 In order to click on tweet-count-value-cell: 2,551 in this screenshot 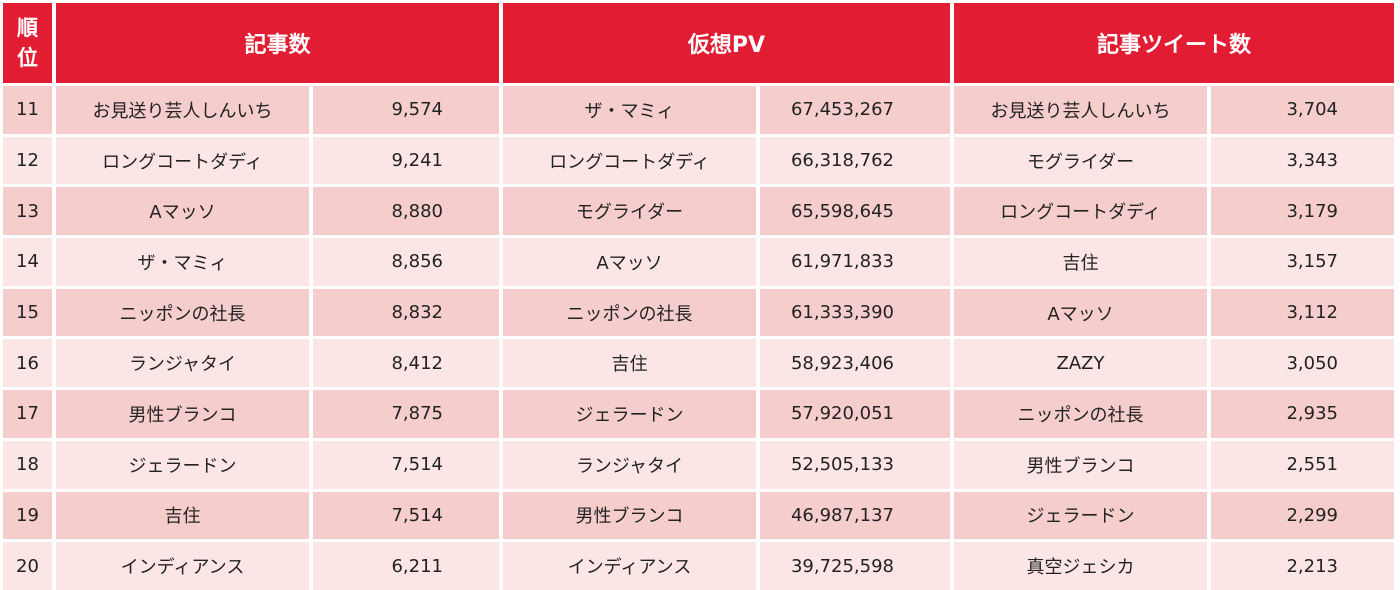, I will do `click(1302, 464)`.